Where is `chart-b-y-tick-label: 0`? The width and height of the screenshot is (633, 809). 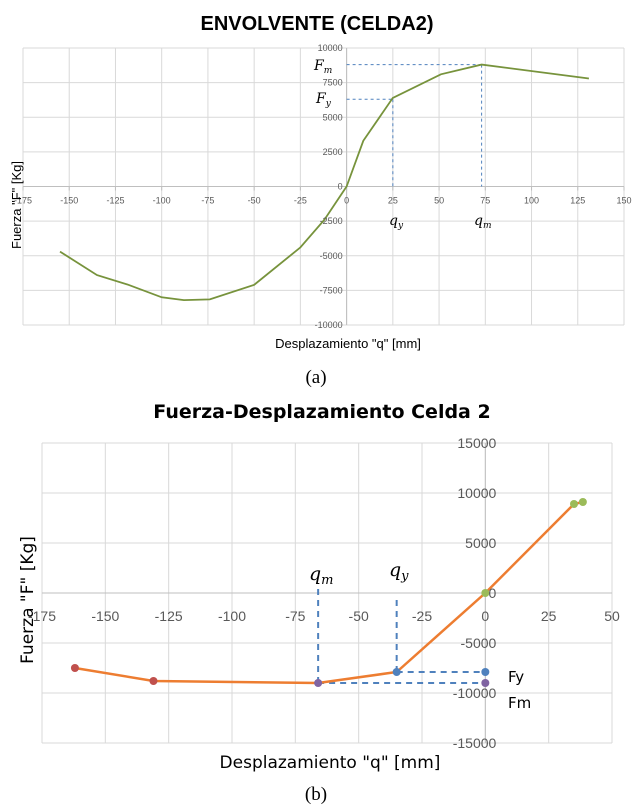
chart-b-y-tick-label: 0 is located at coordinates (493, 593).